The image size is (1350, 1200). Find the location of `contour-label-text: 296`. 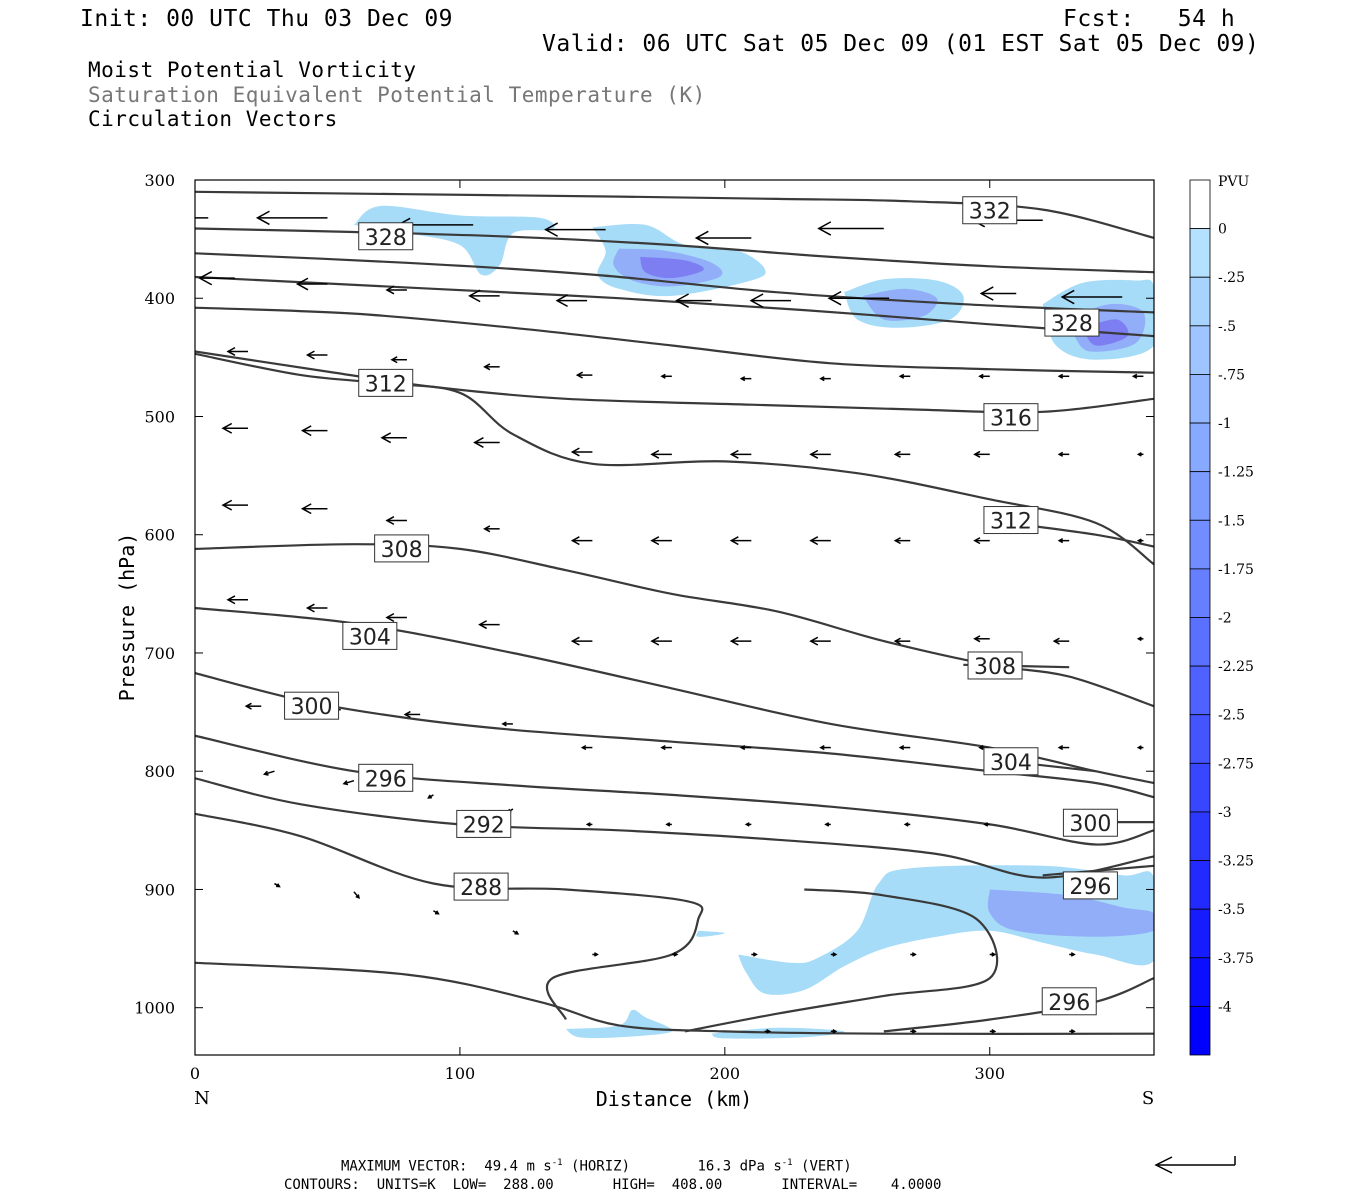

contour-label-text: 296 is located at coordinates (386, 779).